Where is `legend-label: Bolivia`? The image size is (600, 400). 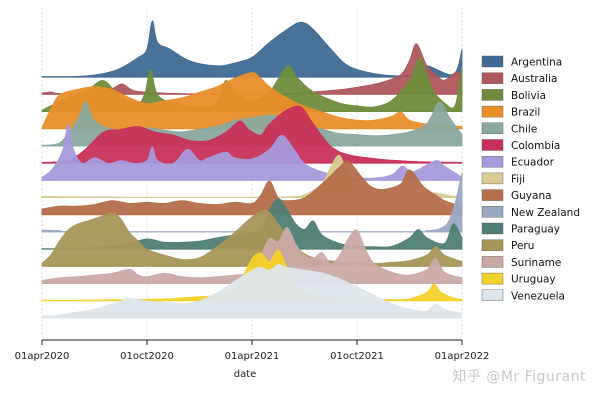 legend-label: Bolivia is located at coordinates (528, 96).